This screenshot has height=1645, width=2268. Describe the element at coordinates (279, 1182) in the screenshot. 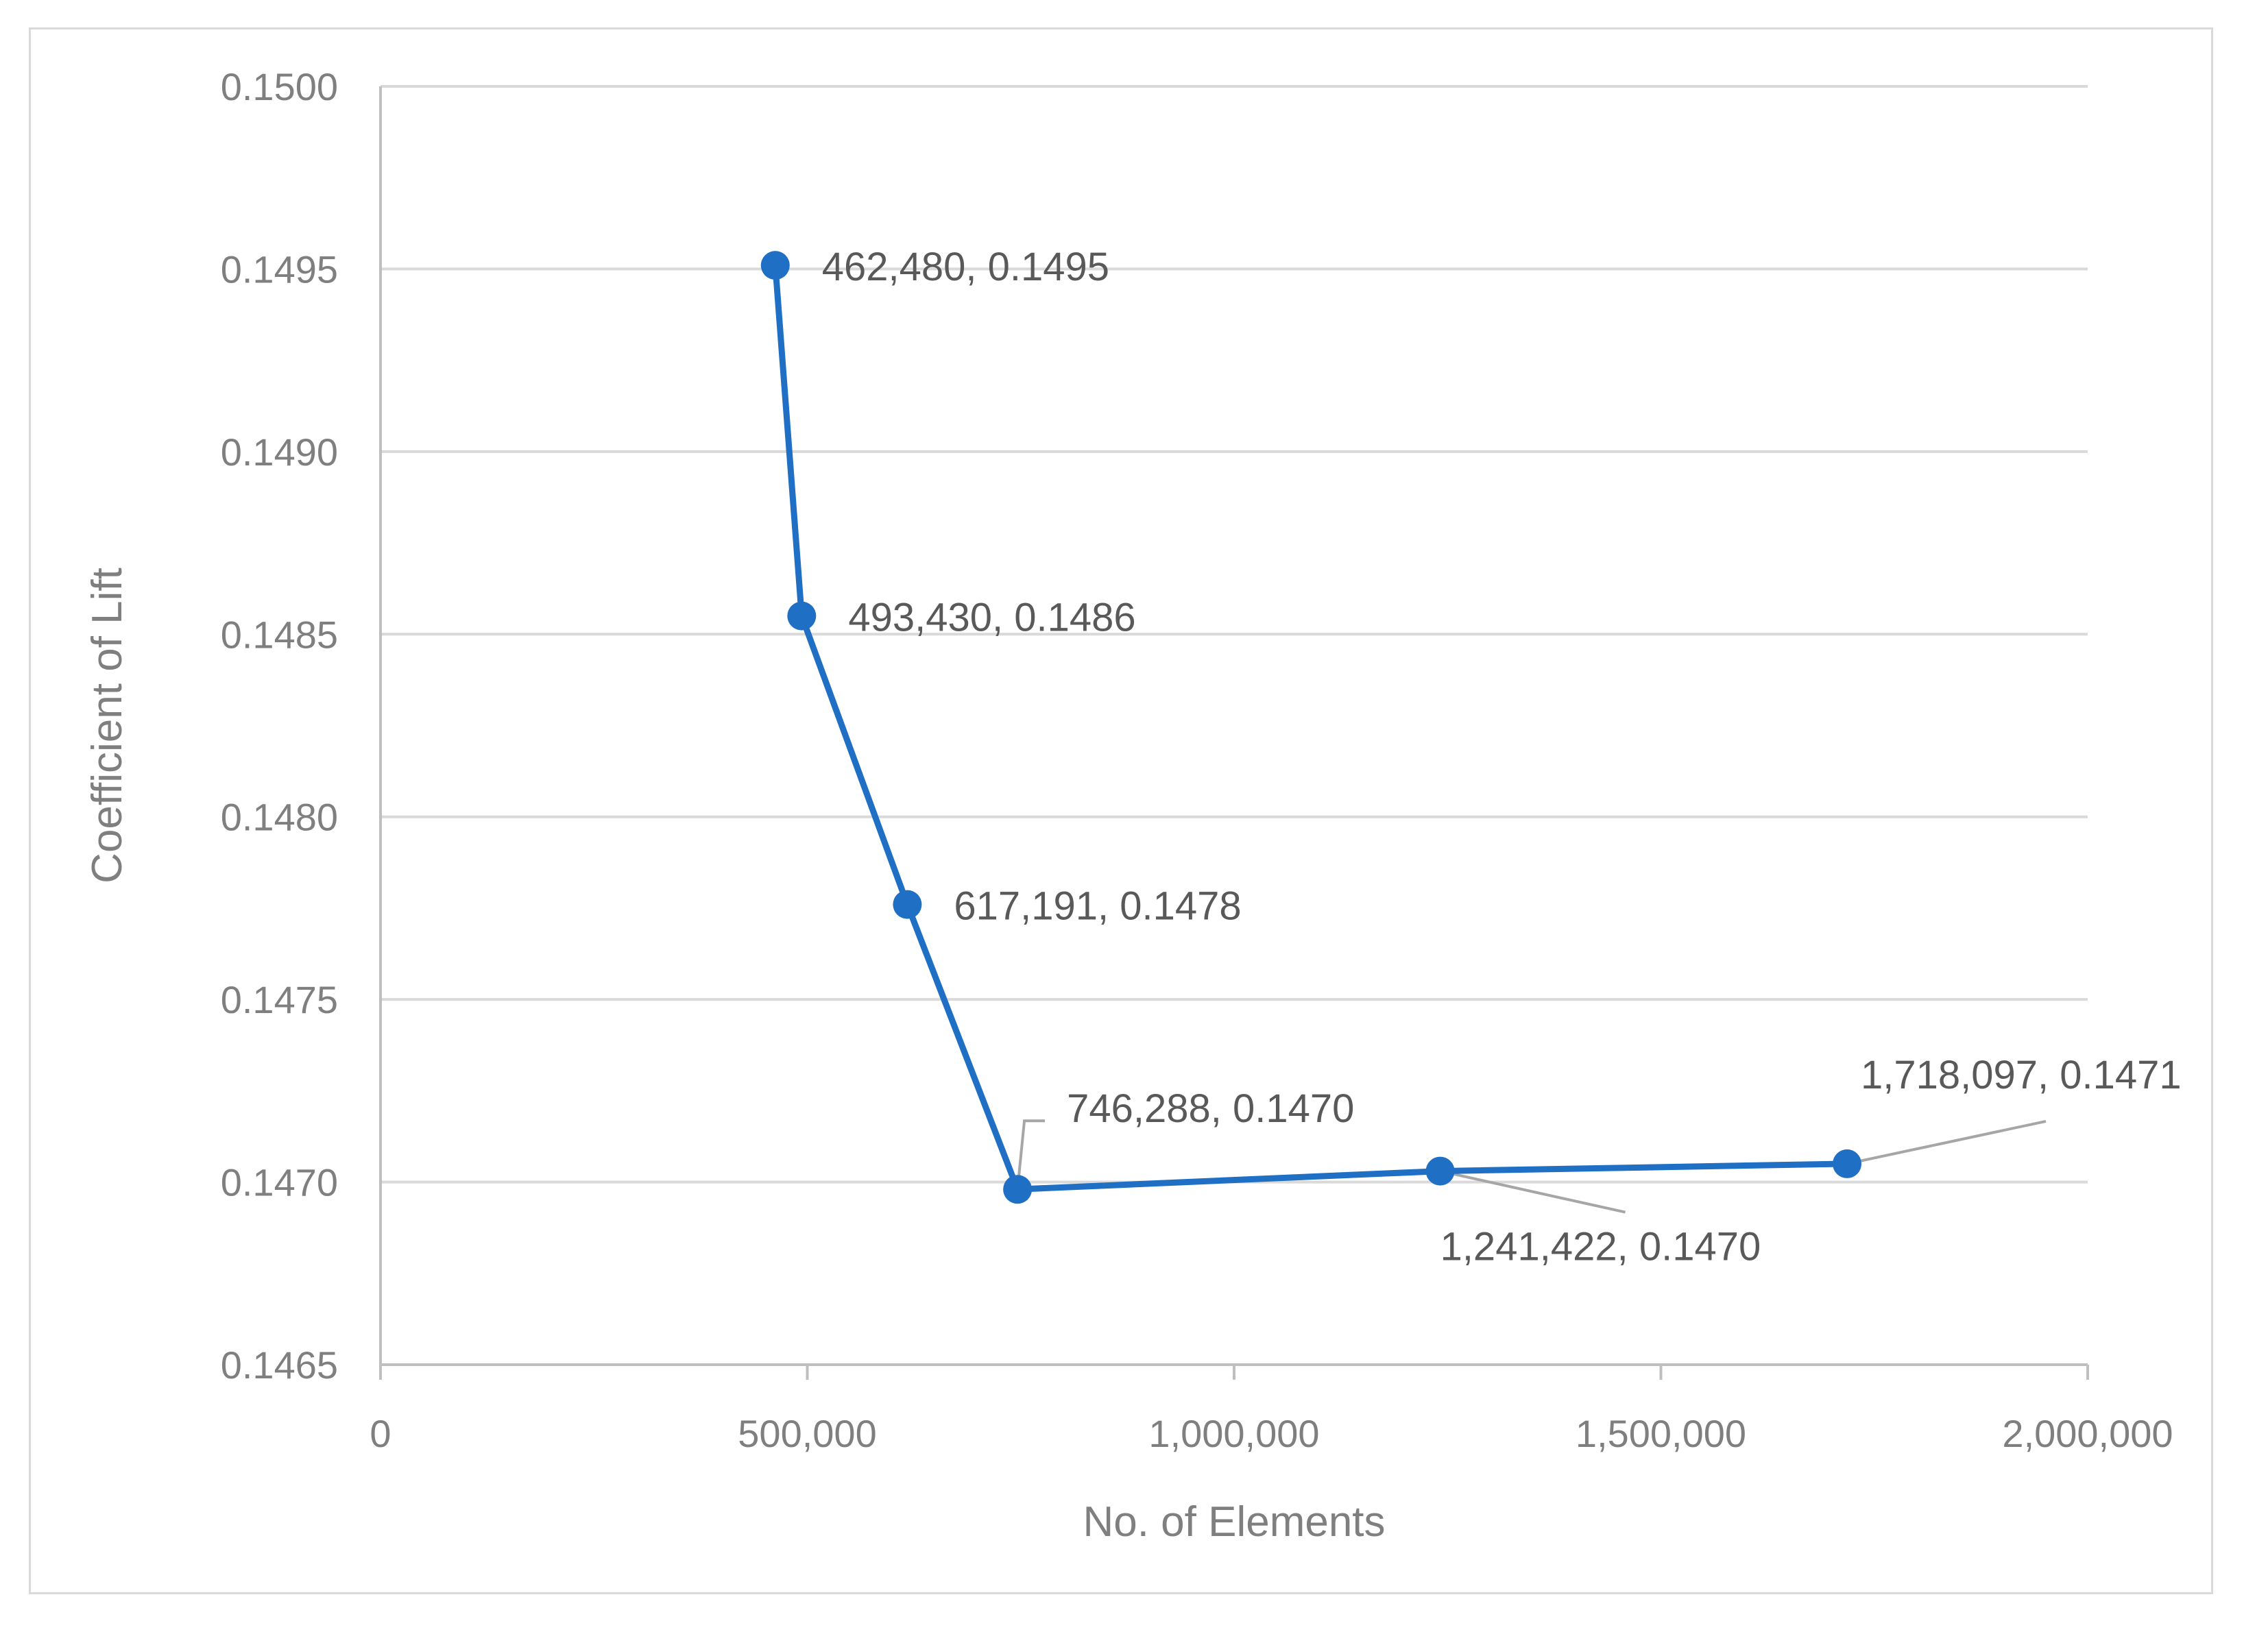

I see `y-tick-label: 0.1470` at that location.